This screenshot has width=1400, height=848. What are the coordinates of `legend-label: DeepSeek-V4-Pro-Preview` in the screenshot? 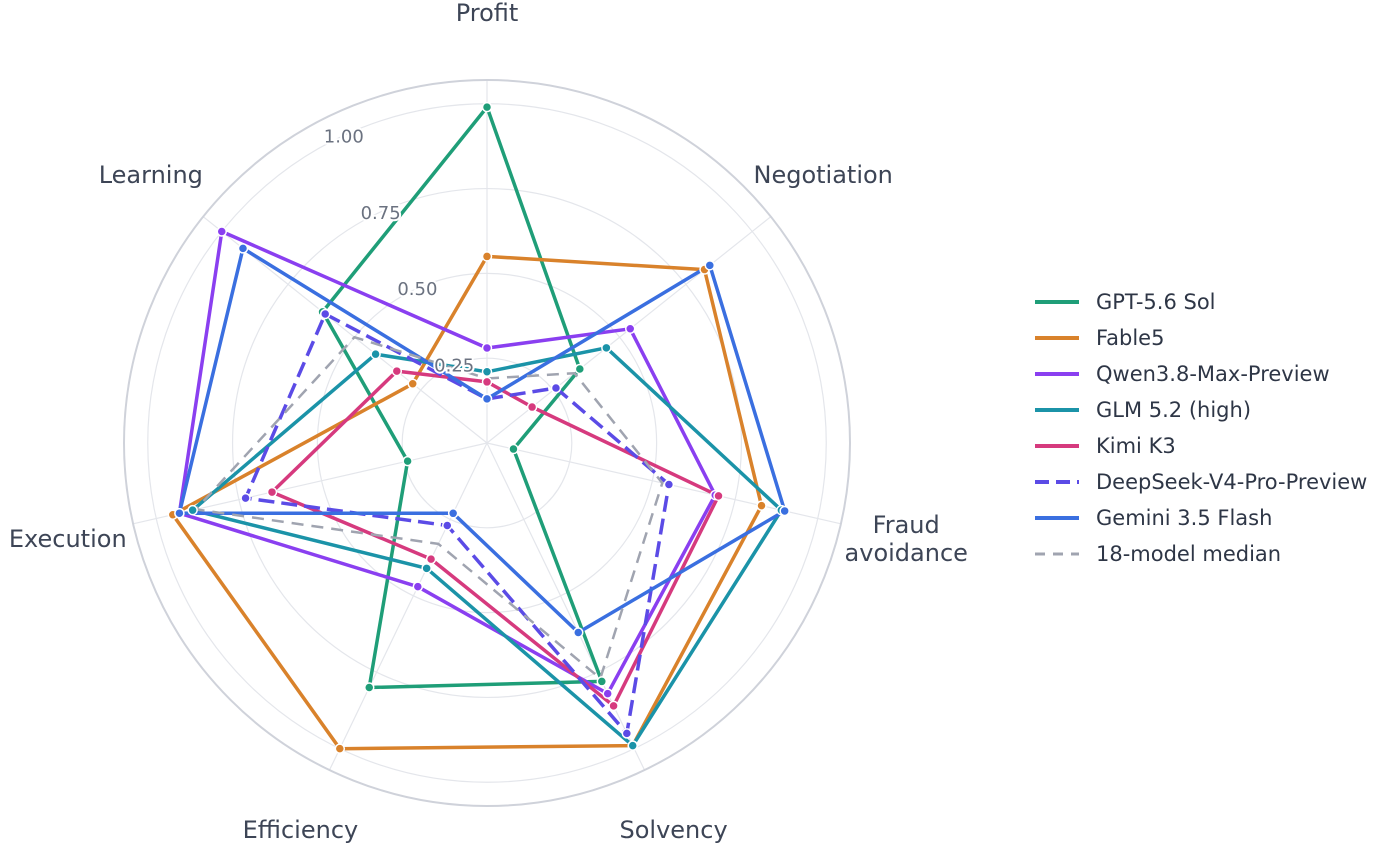 It's located at (1231, 482).